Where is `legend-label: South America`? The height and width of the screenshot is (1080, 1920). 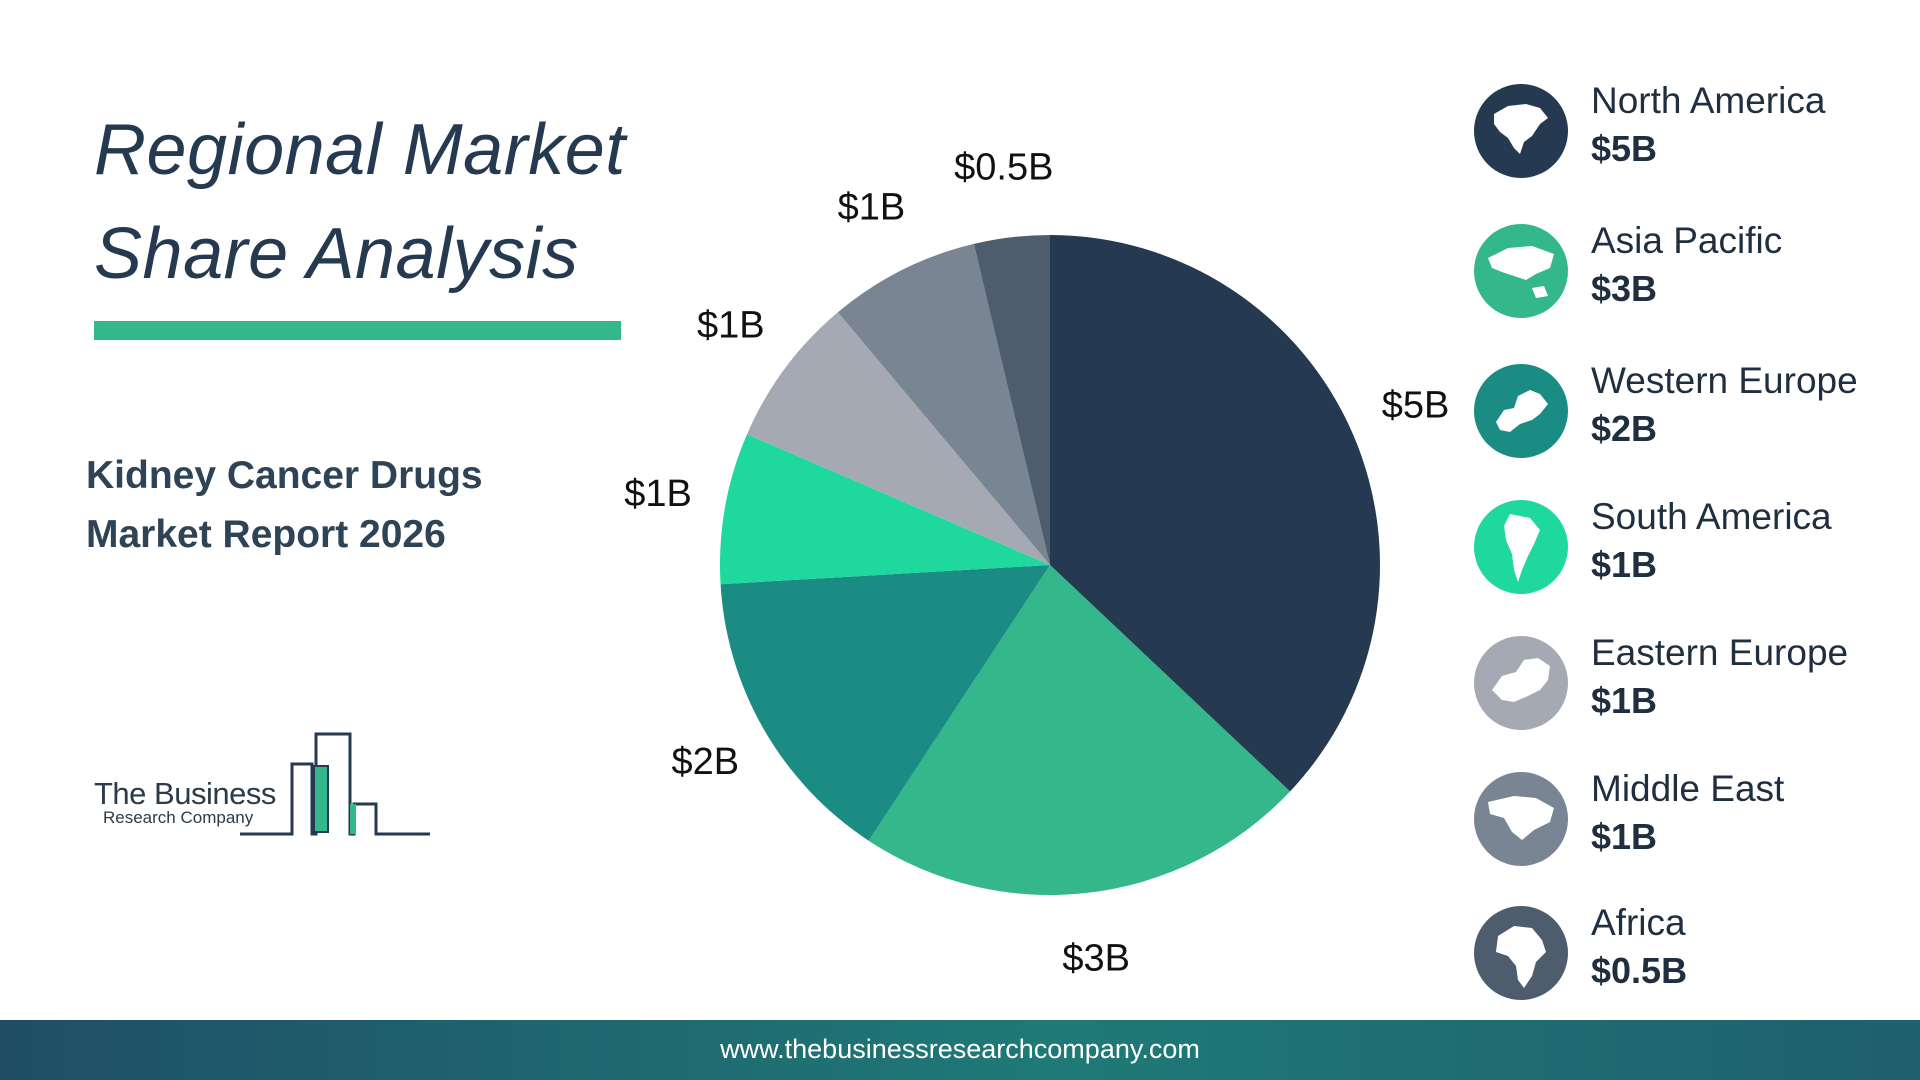
legend-label: South America is located at coordinates (1711, 516).